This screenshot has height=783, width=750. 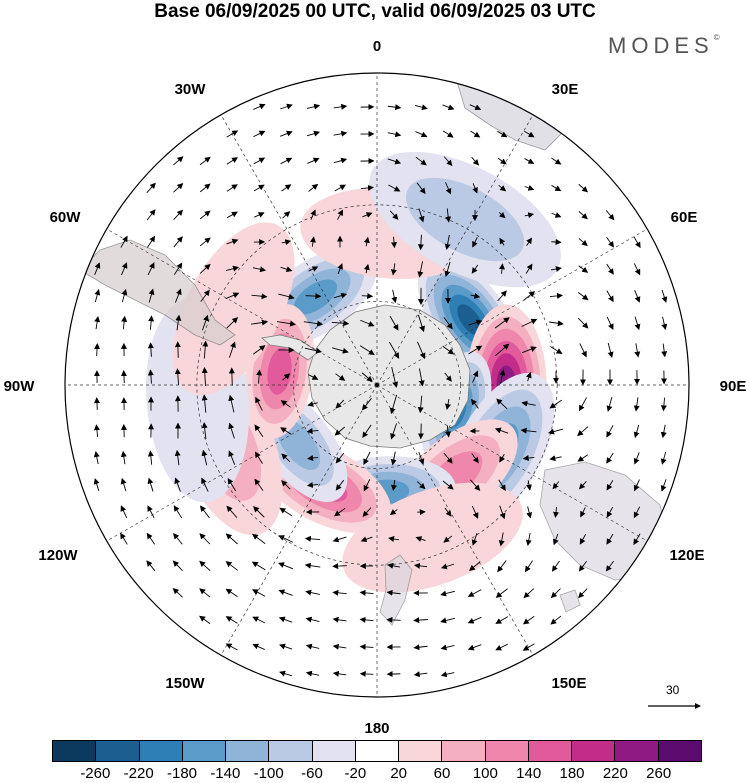 What do you see at coordinates (191, 89) in the screenshot?
I see `lon-label-30w: 30W` at bounding box center [191, 89].